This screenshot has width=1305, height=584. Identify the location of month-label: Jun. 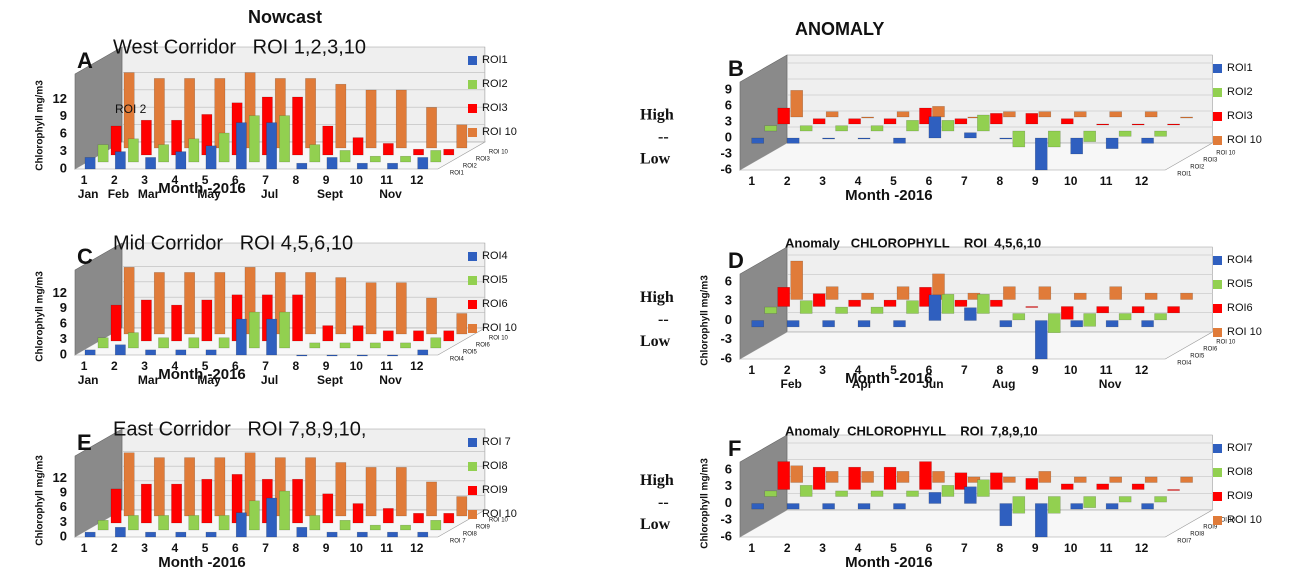
(932, 384).